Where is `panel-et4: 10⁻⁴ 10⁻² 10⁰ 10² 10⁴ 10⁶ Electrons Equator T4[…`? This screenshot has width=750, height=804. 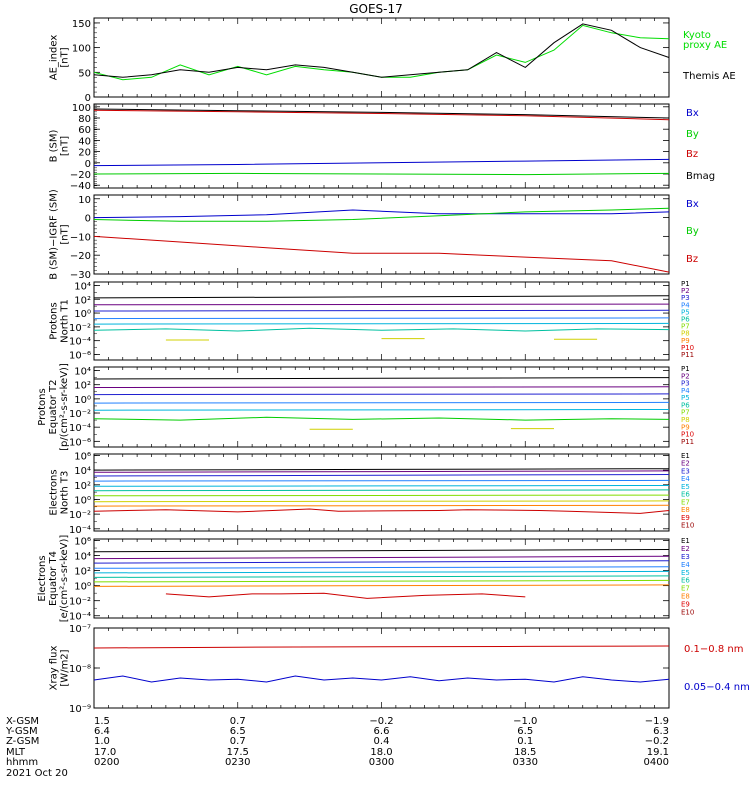 panel-et4: 10⁻⁴ 10⁻² 10⁰ 10² 10⁴ 10⁶ Electrons Equator T4[… is located at coordinates (365, 579).